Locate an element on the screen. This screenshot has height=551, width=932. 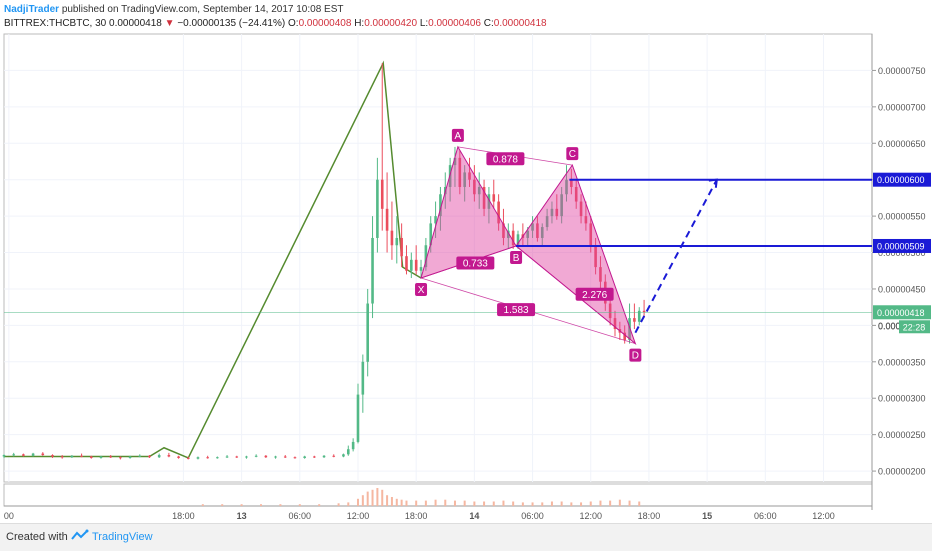
ratio-badge is located at coordinates (505, 159).